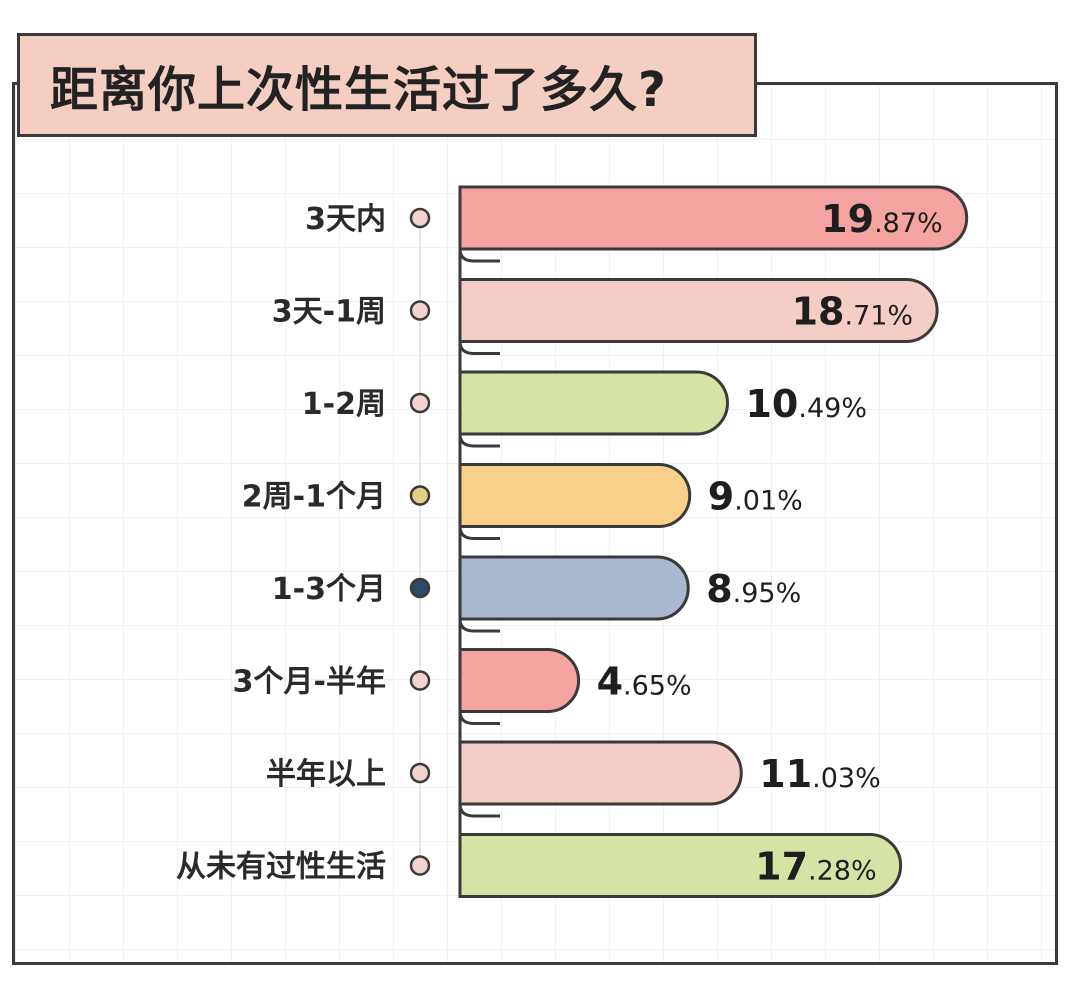  Describe the element at coordinates (753, 589) in the screenshot. I see `value-label: 8.95%` at that location.